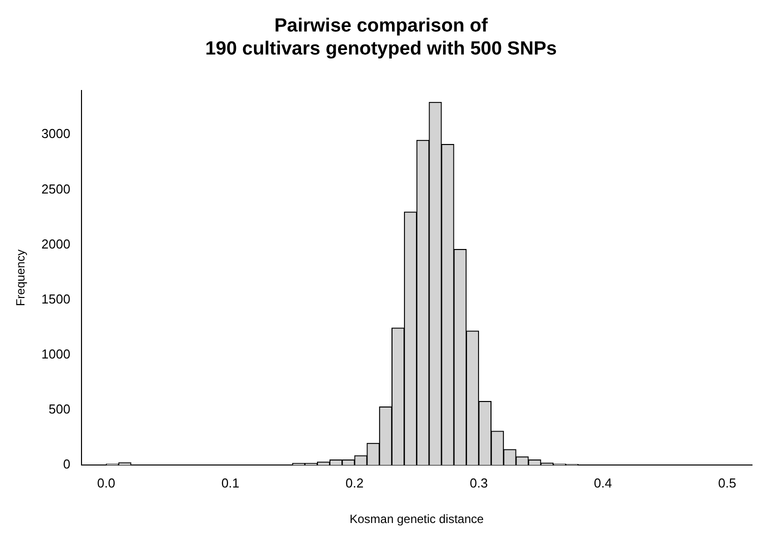 Image resolution: width=762 pixels, height=536 pixels. Describe the element at coordinates (55, 298) in the screenshot. I see `y-tick-label: 1500` at that location.